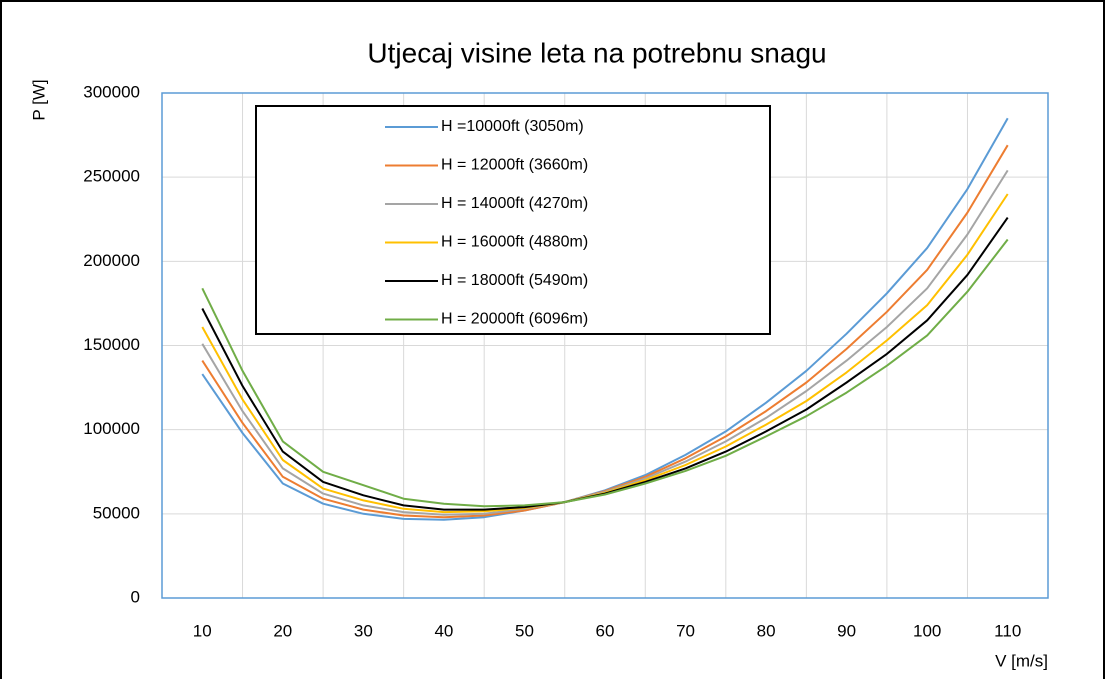 The height and width of the screenshot is (679, 1105). Describe the element at coordinates (927, 630) in the screenshot. I see `x-tick-label: 100` at that location.